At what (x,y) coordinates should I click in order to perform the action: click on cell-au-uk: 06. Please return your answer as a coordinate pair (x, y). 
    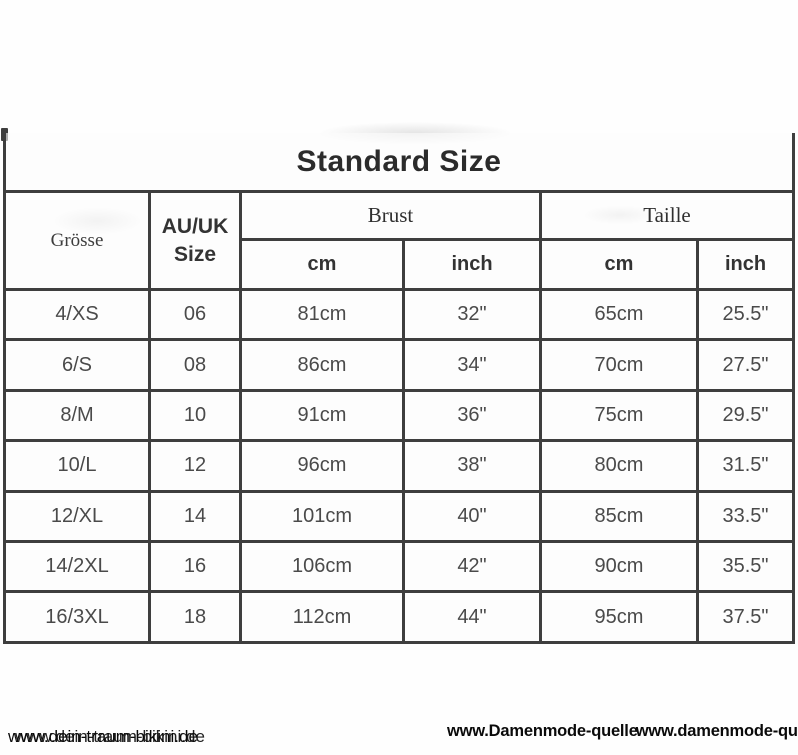
    Looking at the image, I should click on (196, 316).